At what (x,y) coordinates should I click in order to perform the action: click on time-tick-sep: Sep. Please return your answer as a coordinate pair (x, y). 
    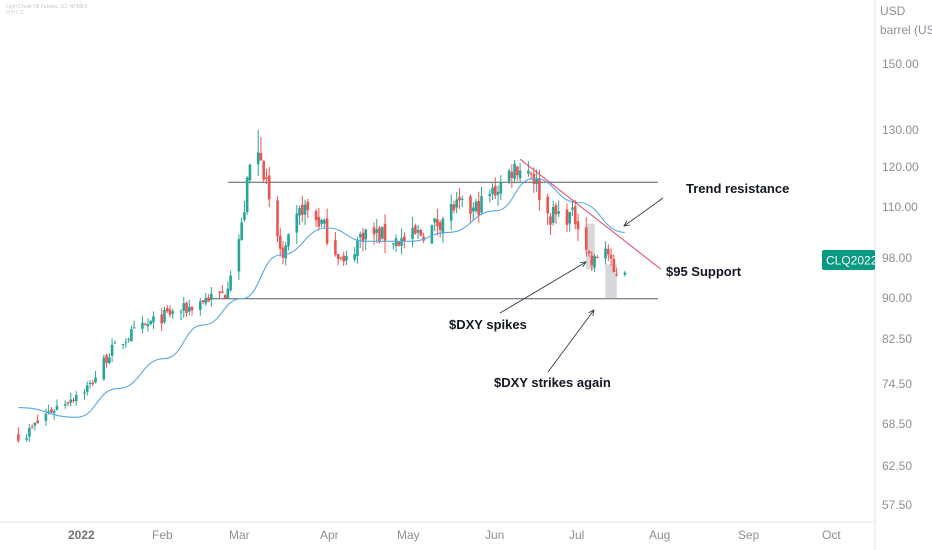
    Looking at the image, I should click on (749, 535).